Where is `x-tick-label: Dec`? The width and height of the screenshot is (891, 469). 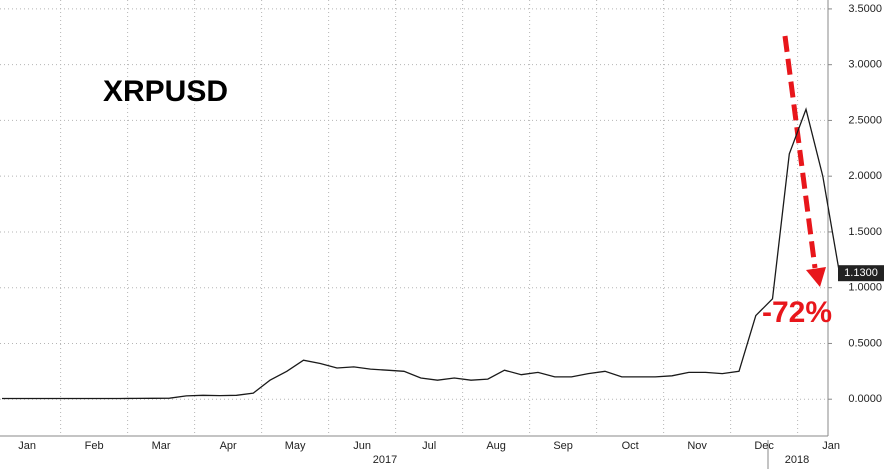
x-tick-label: Dec is located at coordinates (764, 446).